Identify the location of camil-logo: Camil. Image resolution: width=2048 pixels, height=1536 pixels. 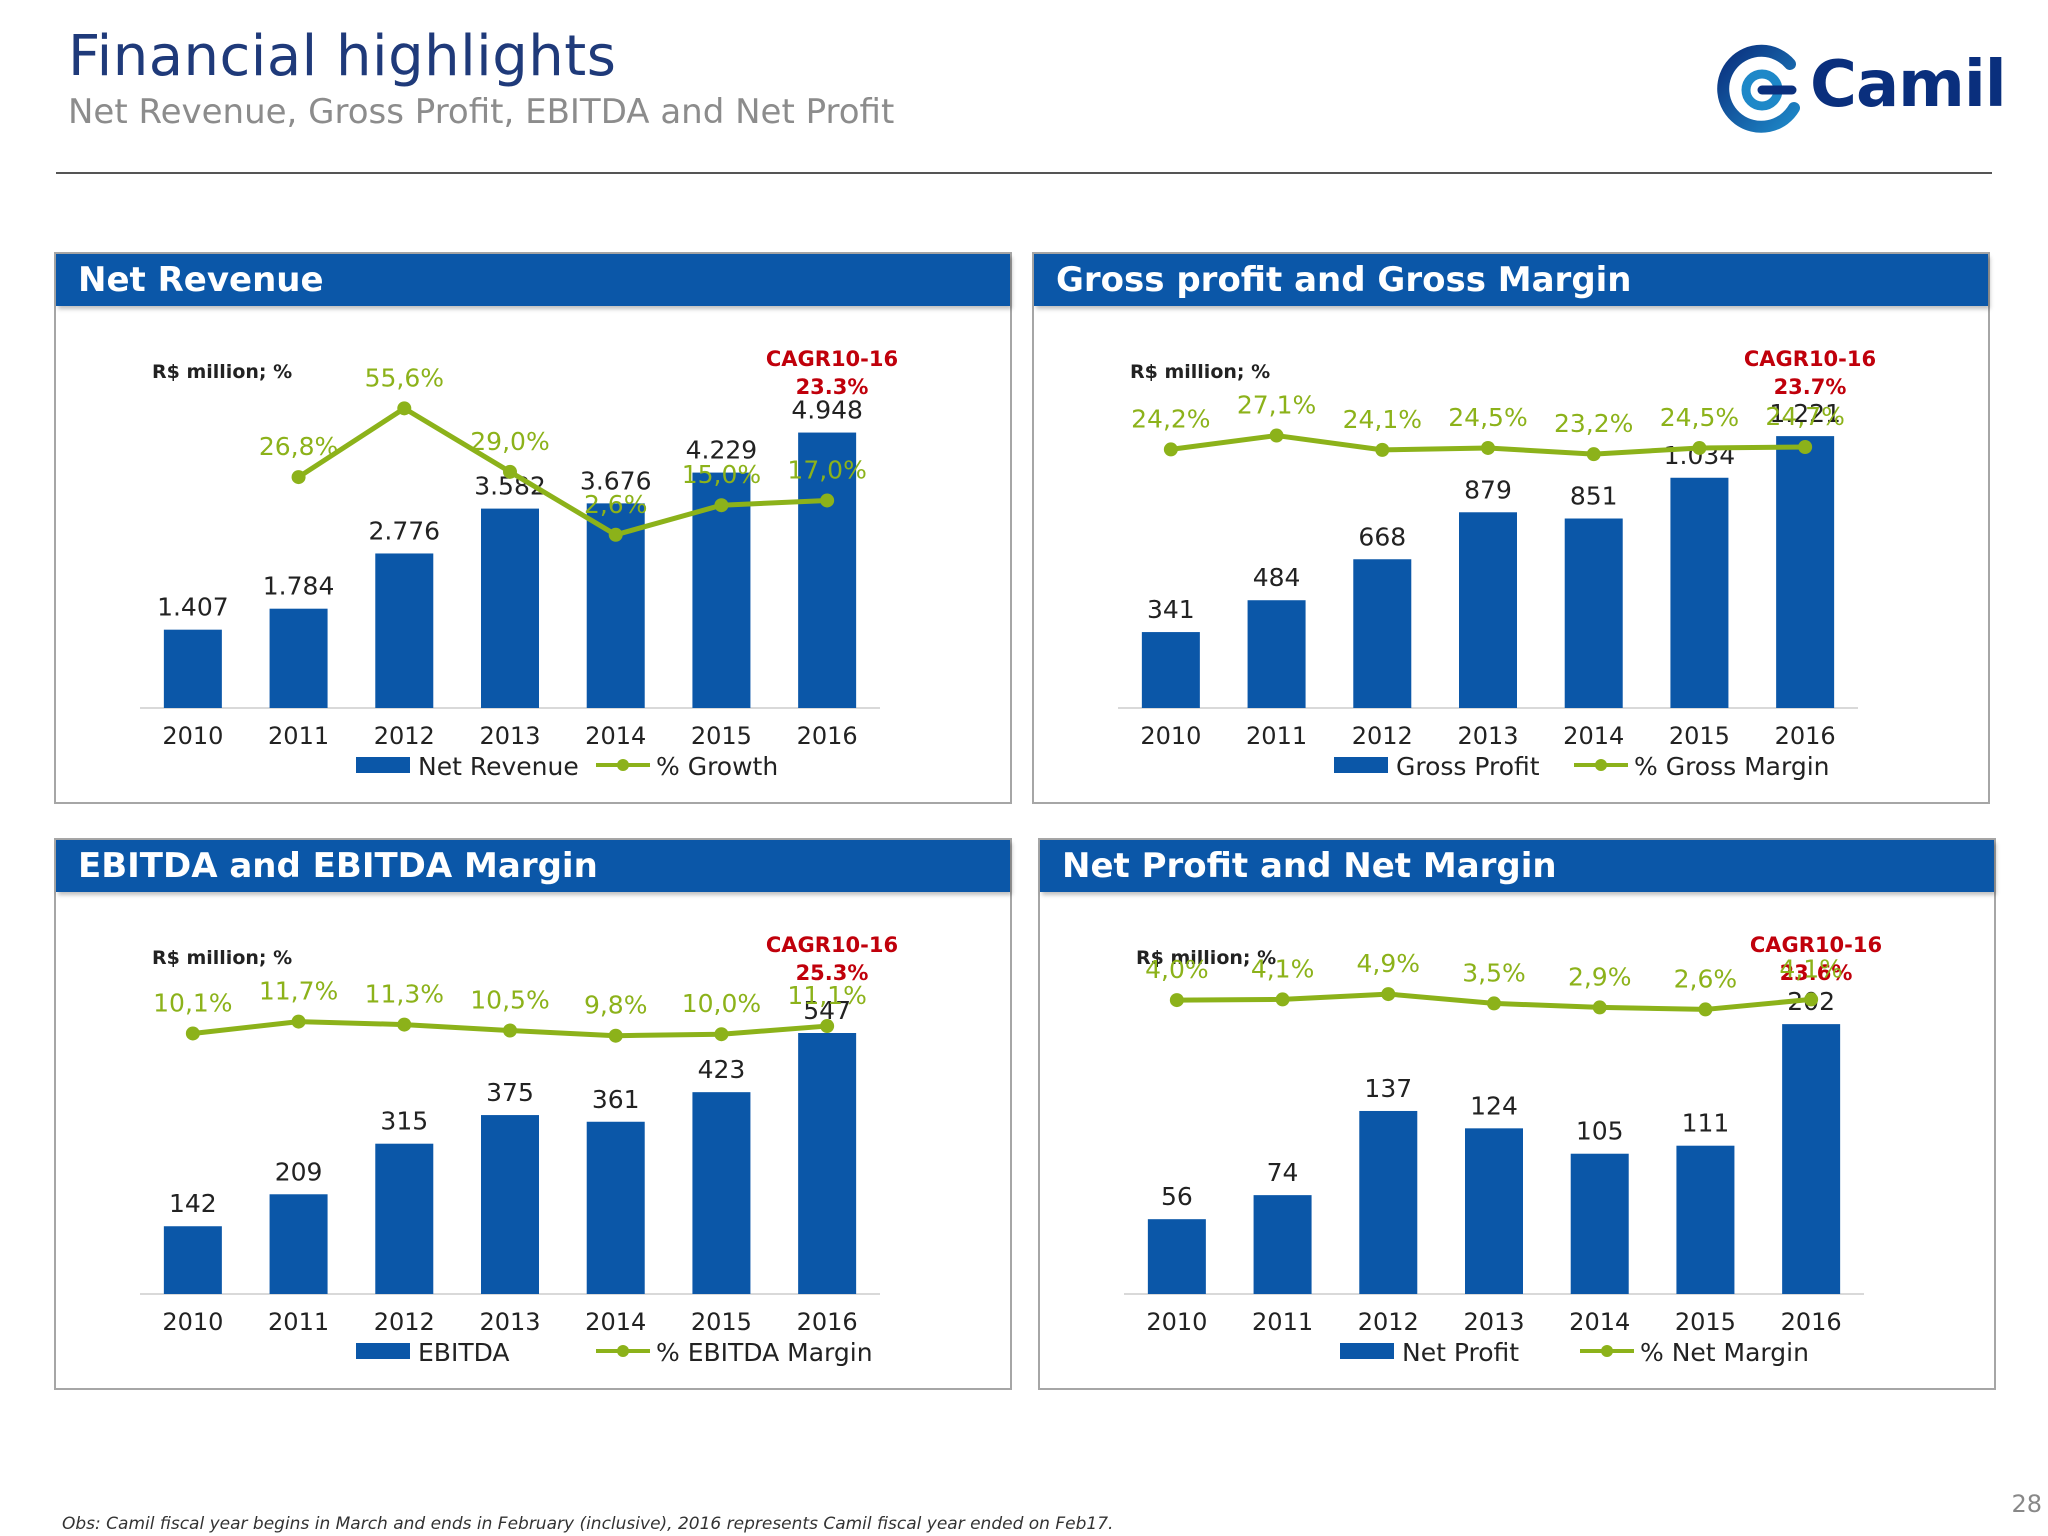
(1859, 90).